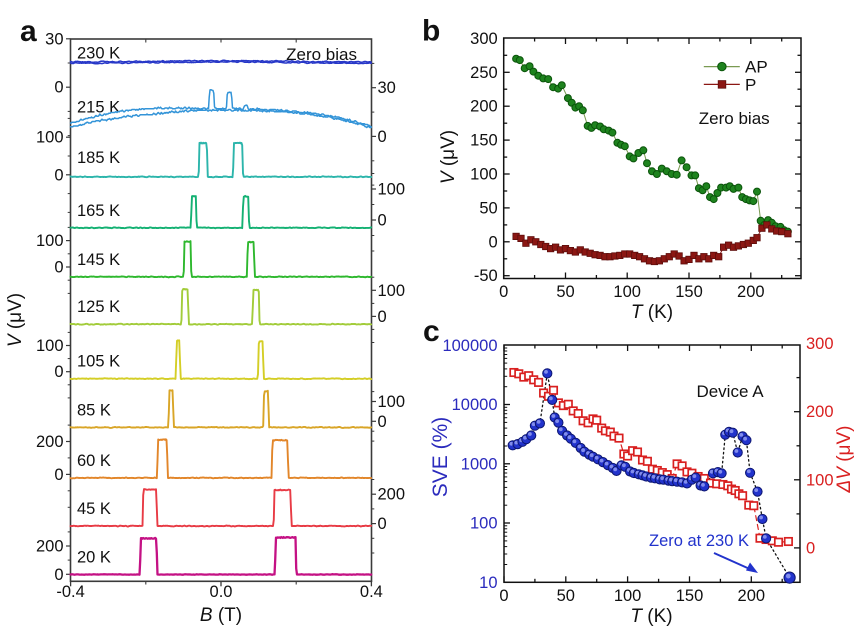 This screenshot has width=866, height=642. I want to click on svg-text: c, so click(431, 331).